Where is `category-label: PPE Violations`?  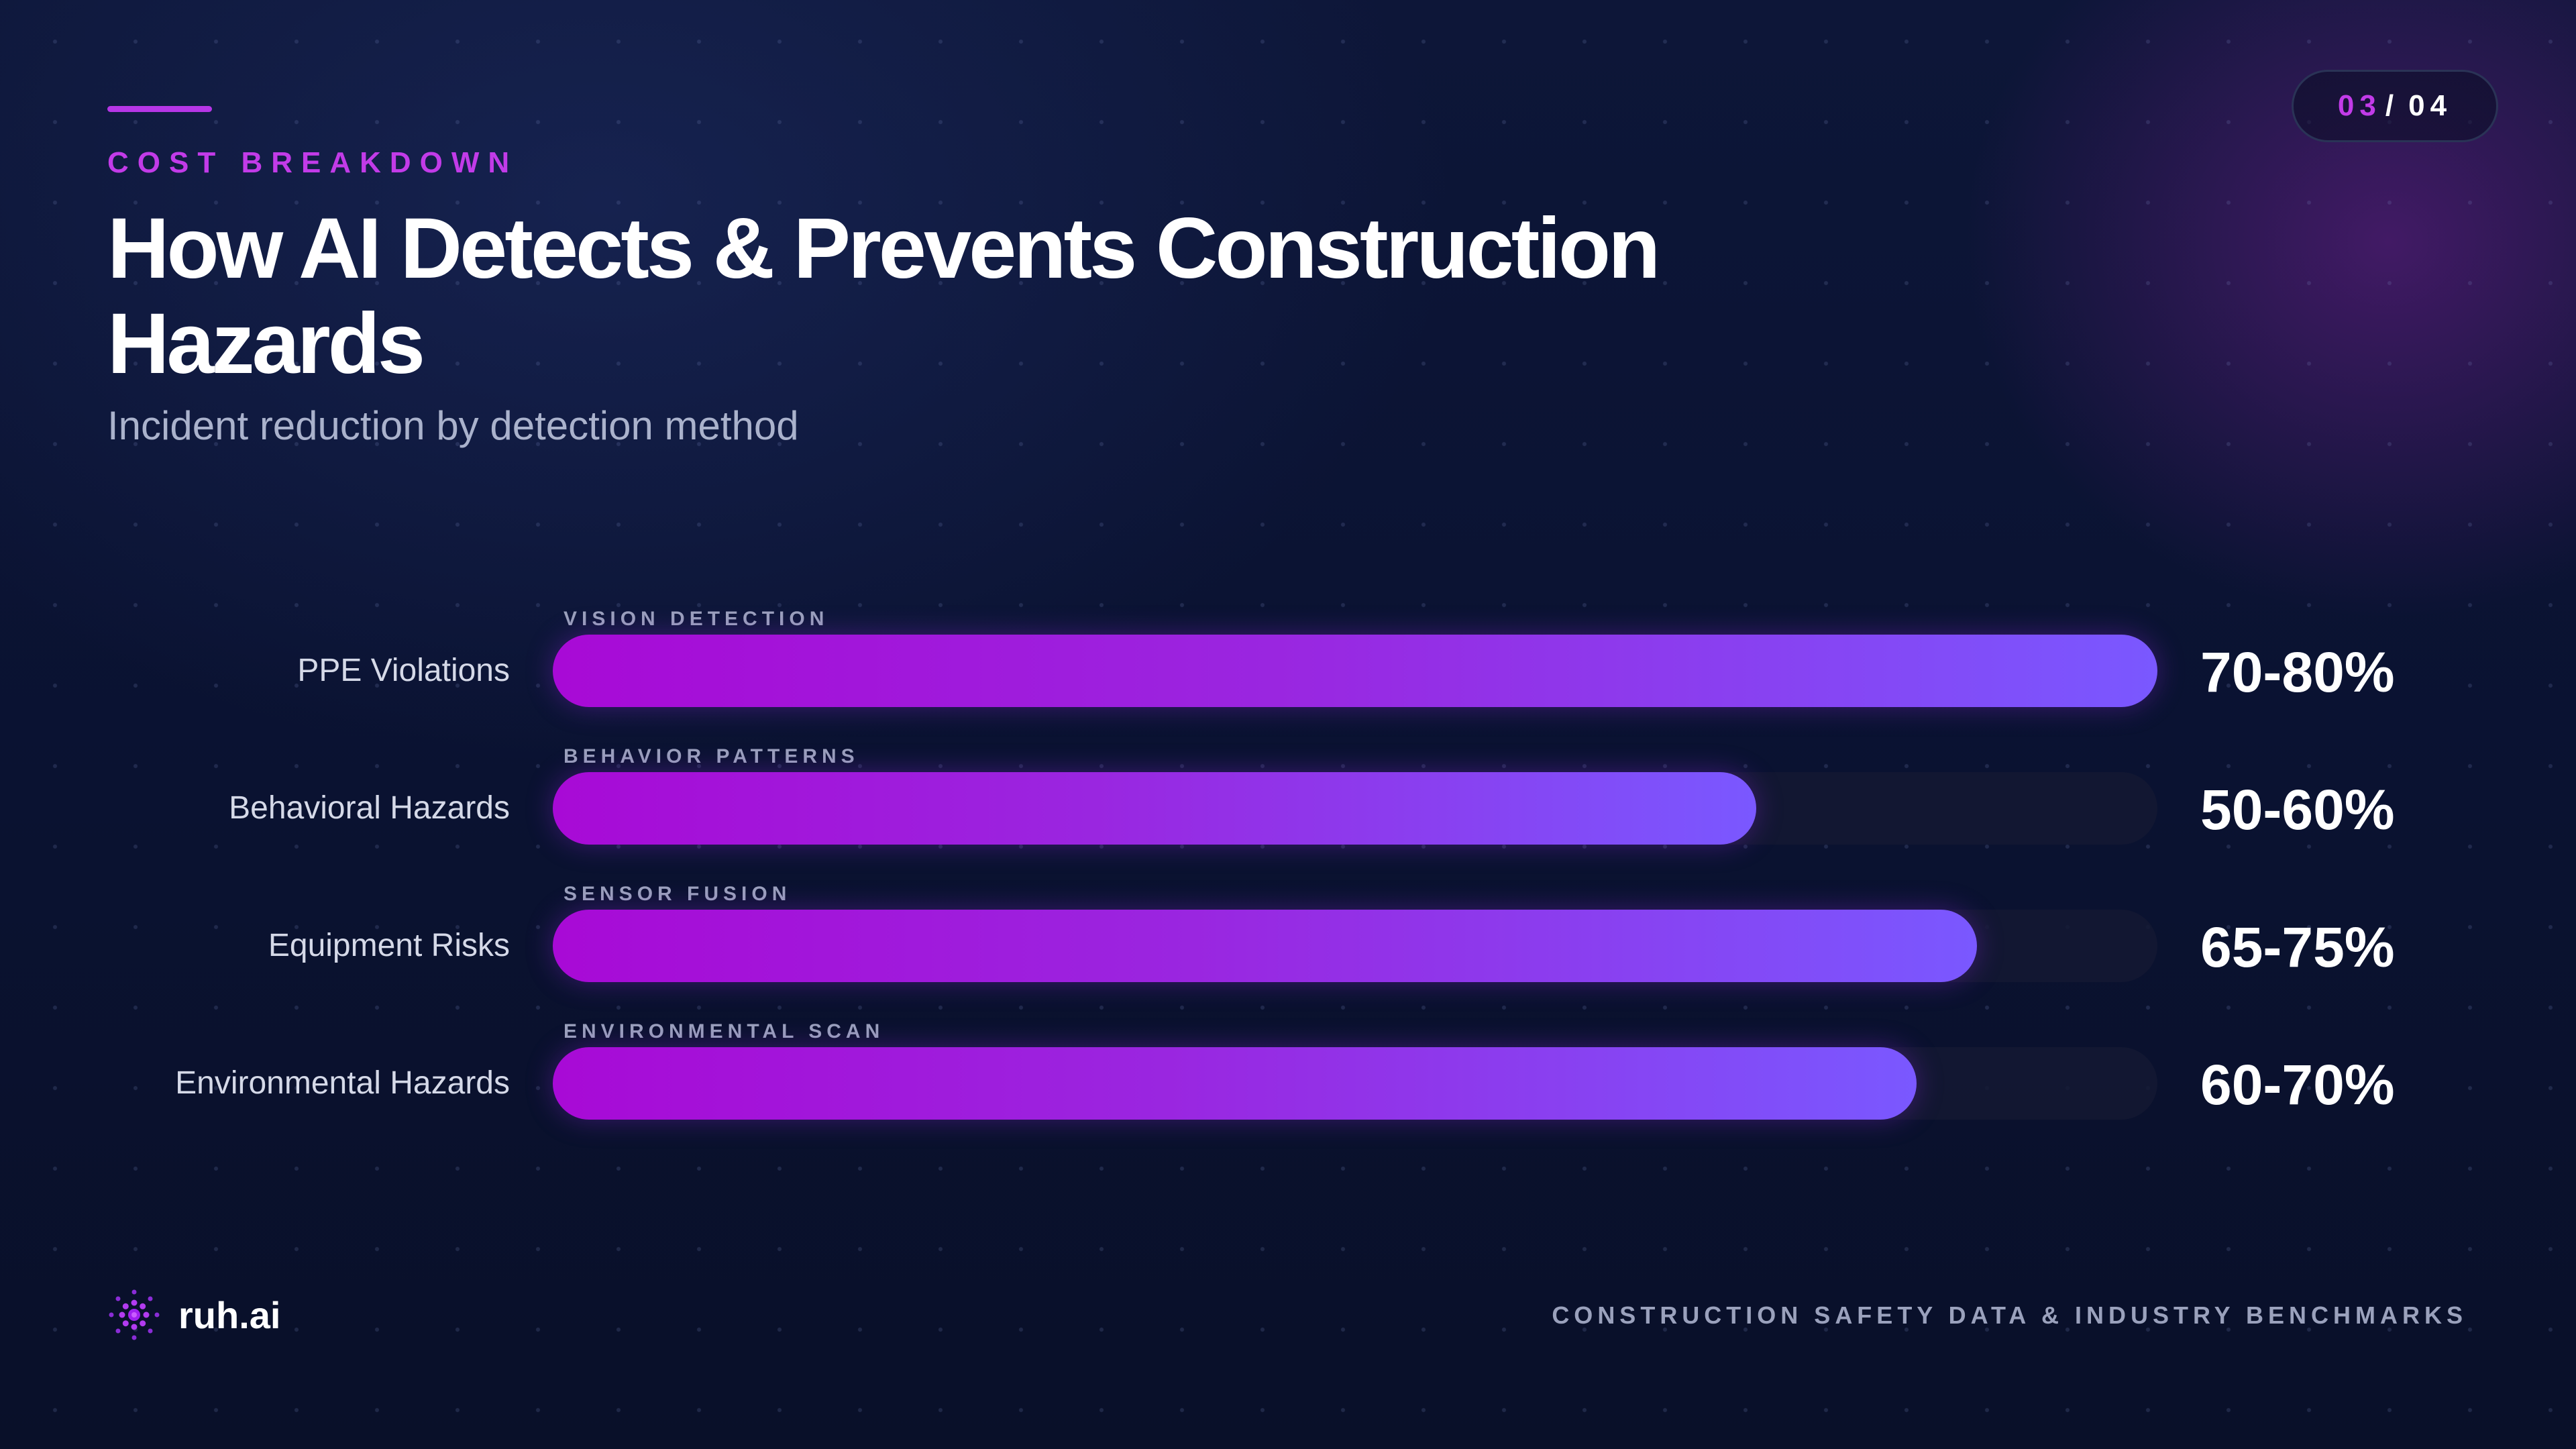 category-label: PPE Violations is located at coordinates (403, 670).